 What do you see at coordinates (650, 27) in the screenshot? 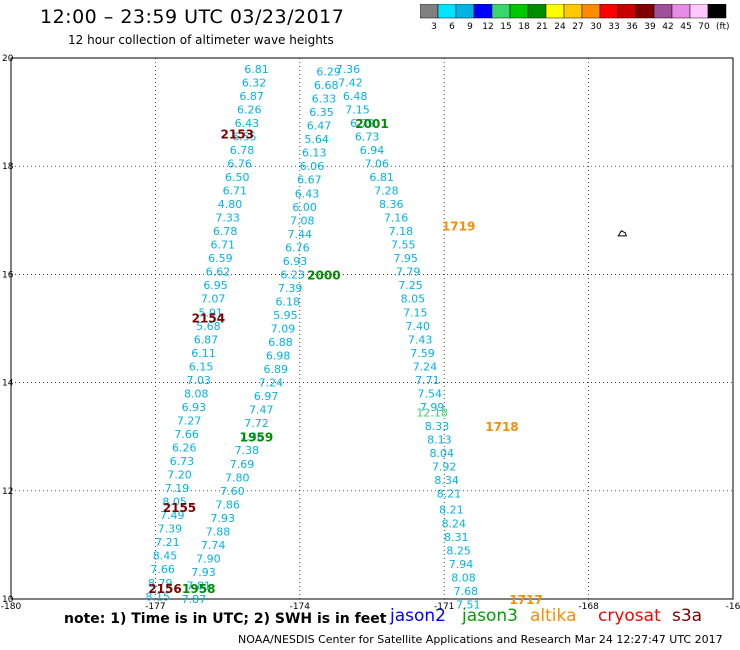
I see `legend-label: 39` at bounding box center [650, 27].